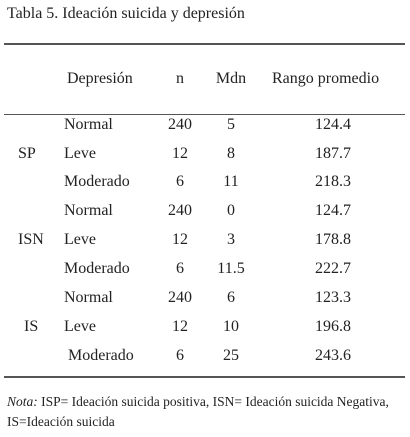 This screenshot has height=437, width=410. I want to click on group-label: ISN, so click(31, 239).